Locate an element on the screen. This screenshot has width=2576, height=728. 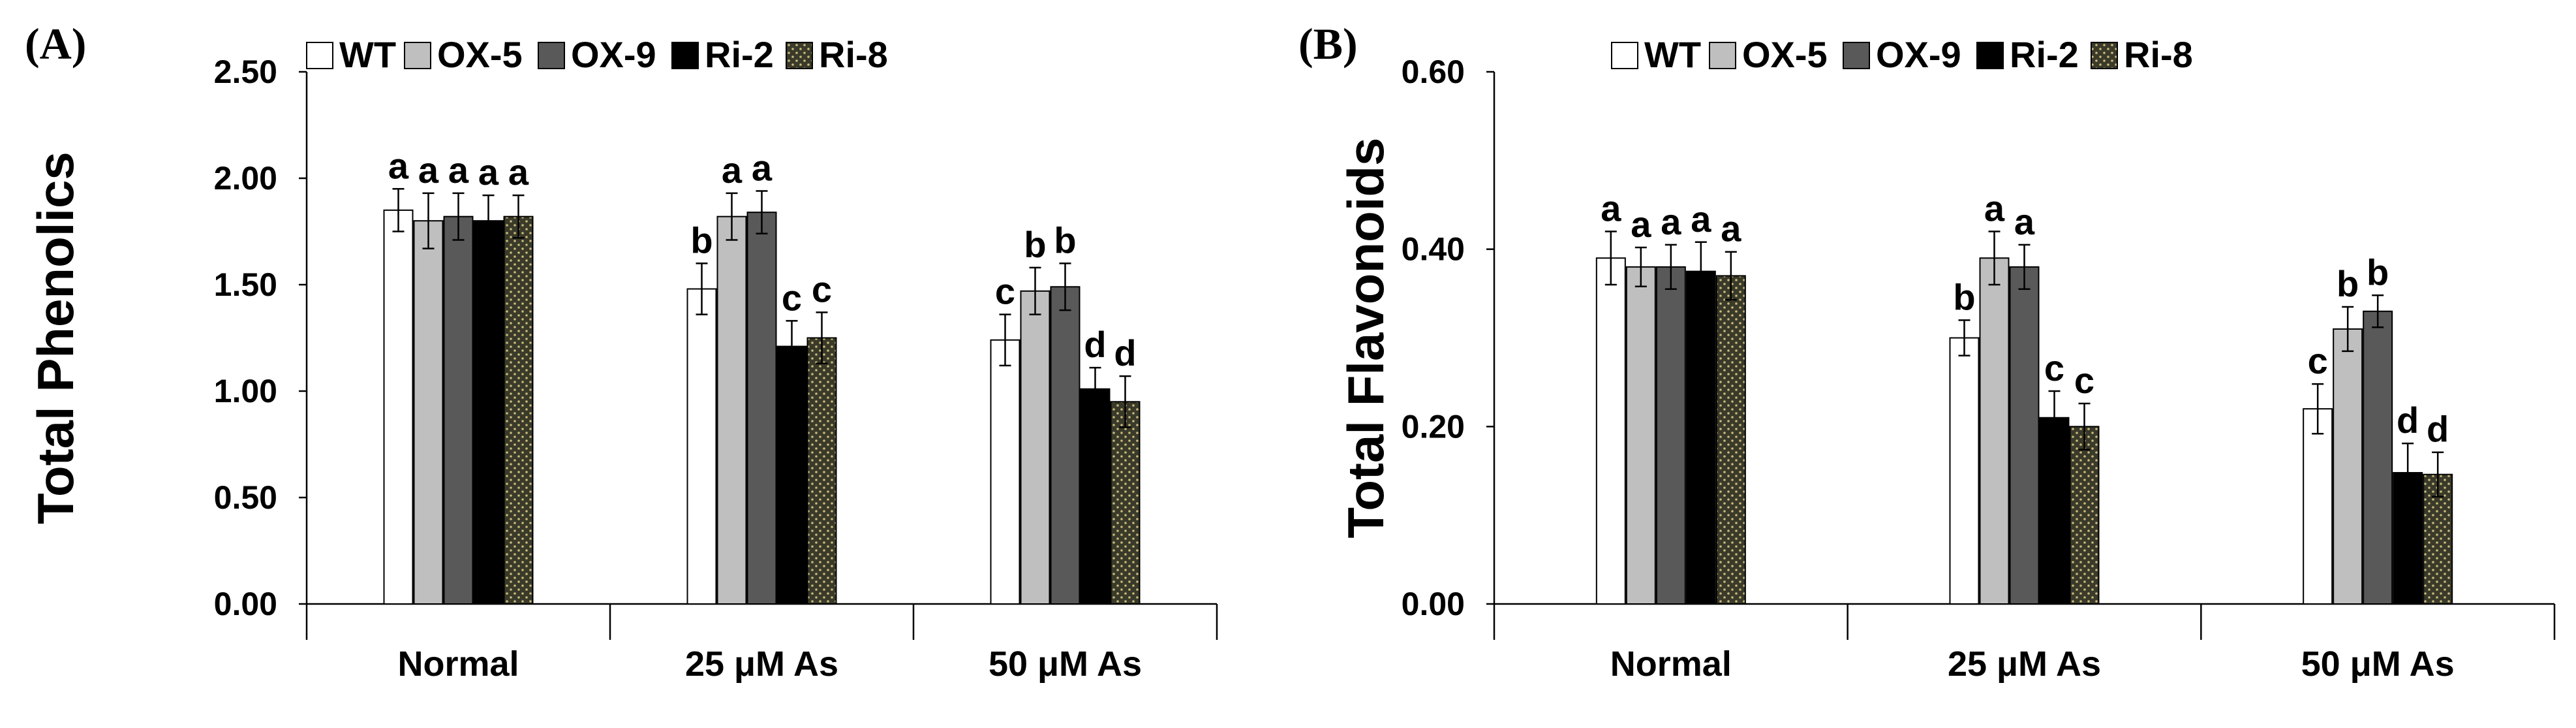
panel-label: (B) is located at coordinates (1328, 44).